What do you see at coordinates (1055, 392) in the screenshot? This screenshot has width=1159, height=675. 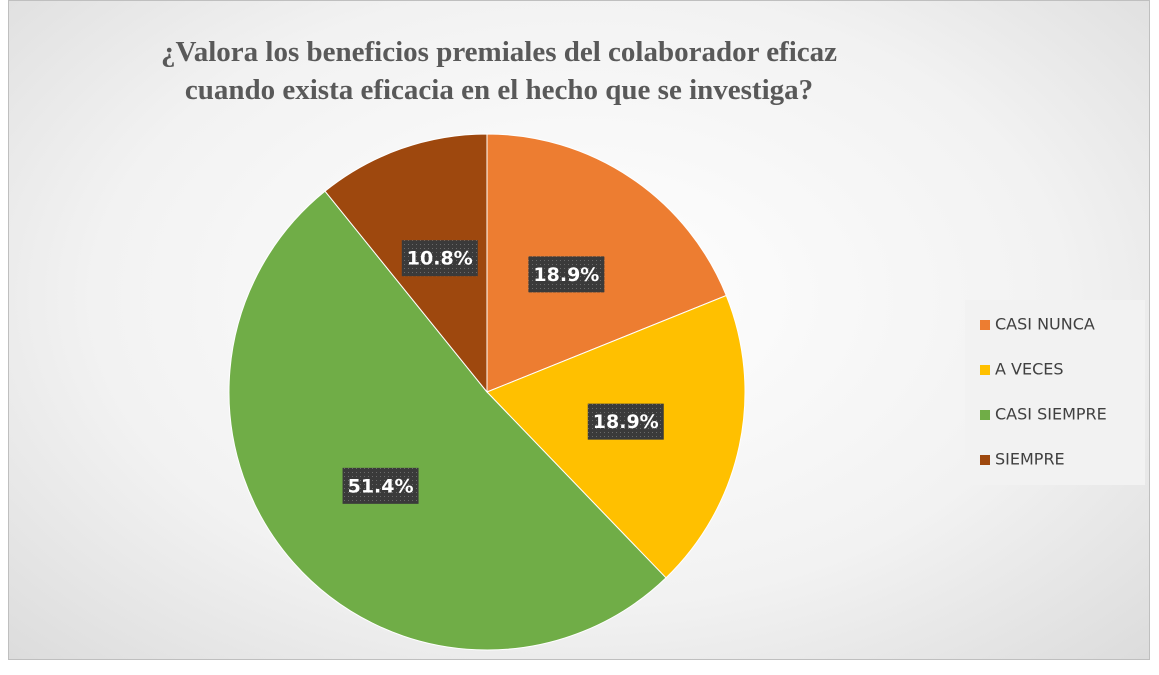 I see `legend-box` at bounding box center [1055, 392].